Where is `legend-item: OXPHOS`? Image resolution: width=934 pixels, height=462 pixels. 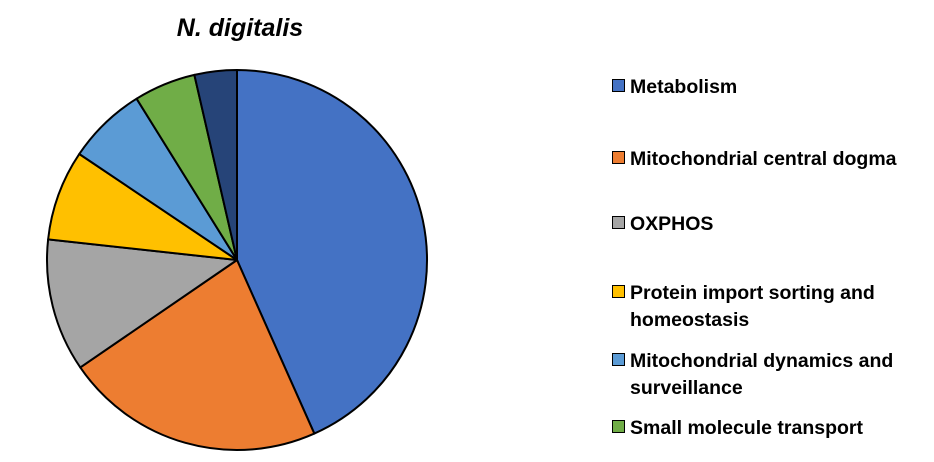
legend-item: OXPHOS is located at coordinates (771, 224).